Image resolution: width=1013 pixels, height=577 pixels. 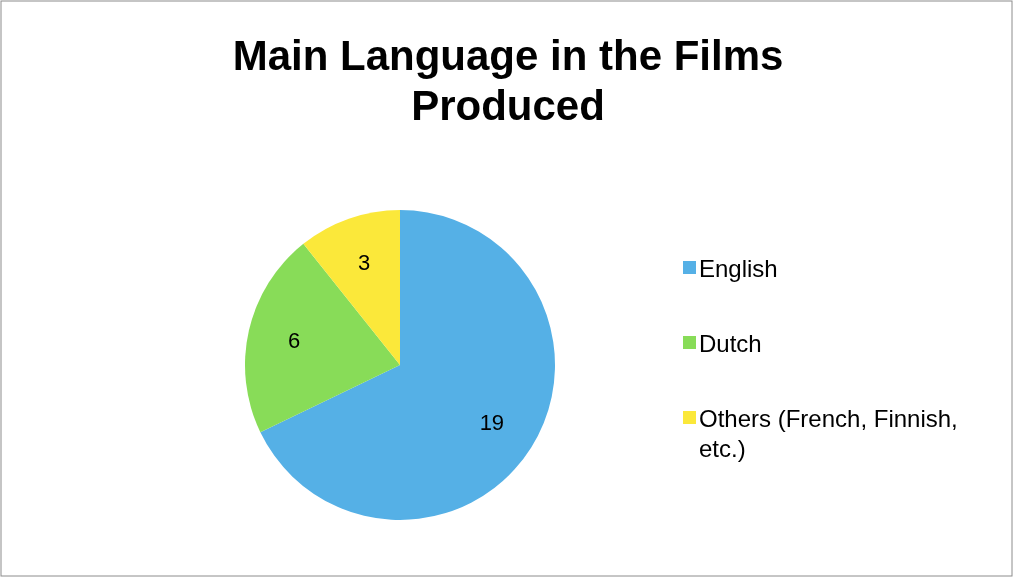 I want to click on legend-label: English, so click(x=738, y=268).